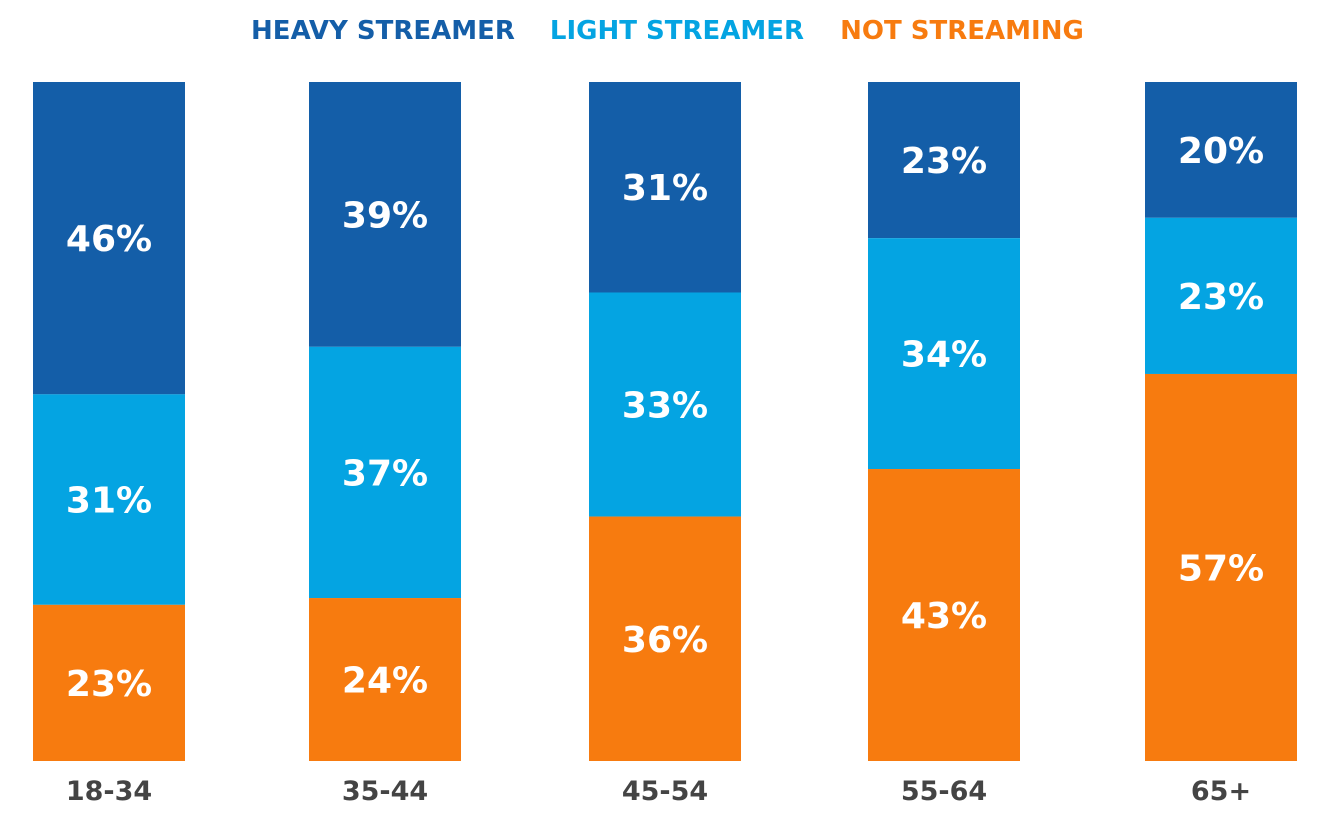  Describe the element at coordinates (665, 791) in the screenshot. I see `category-label-45-54: 45-54` at that location.